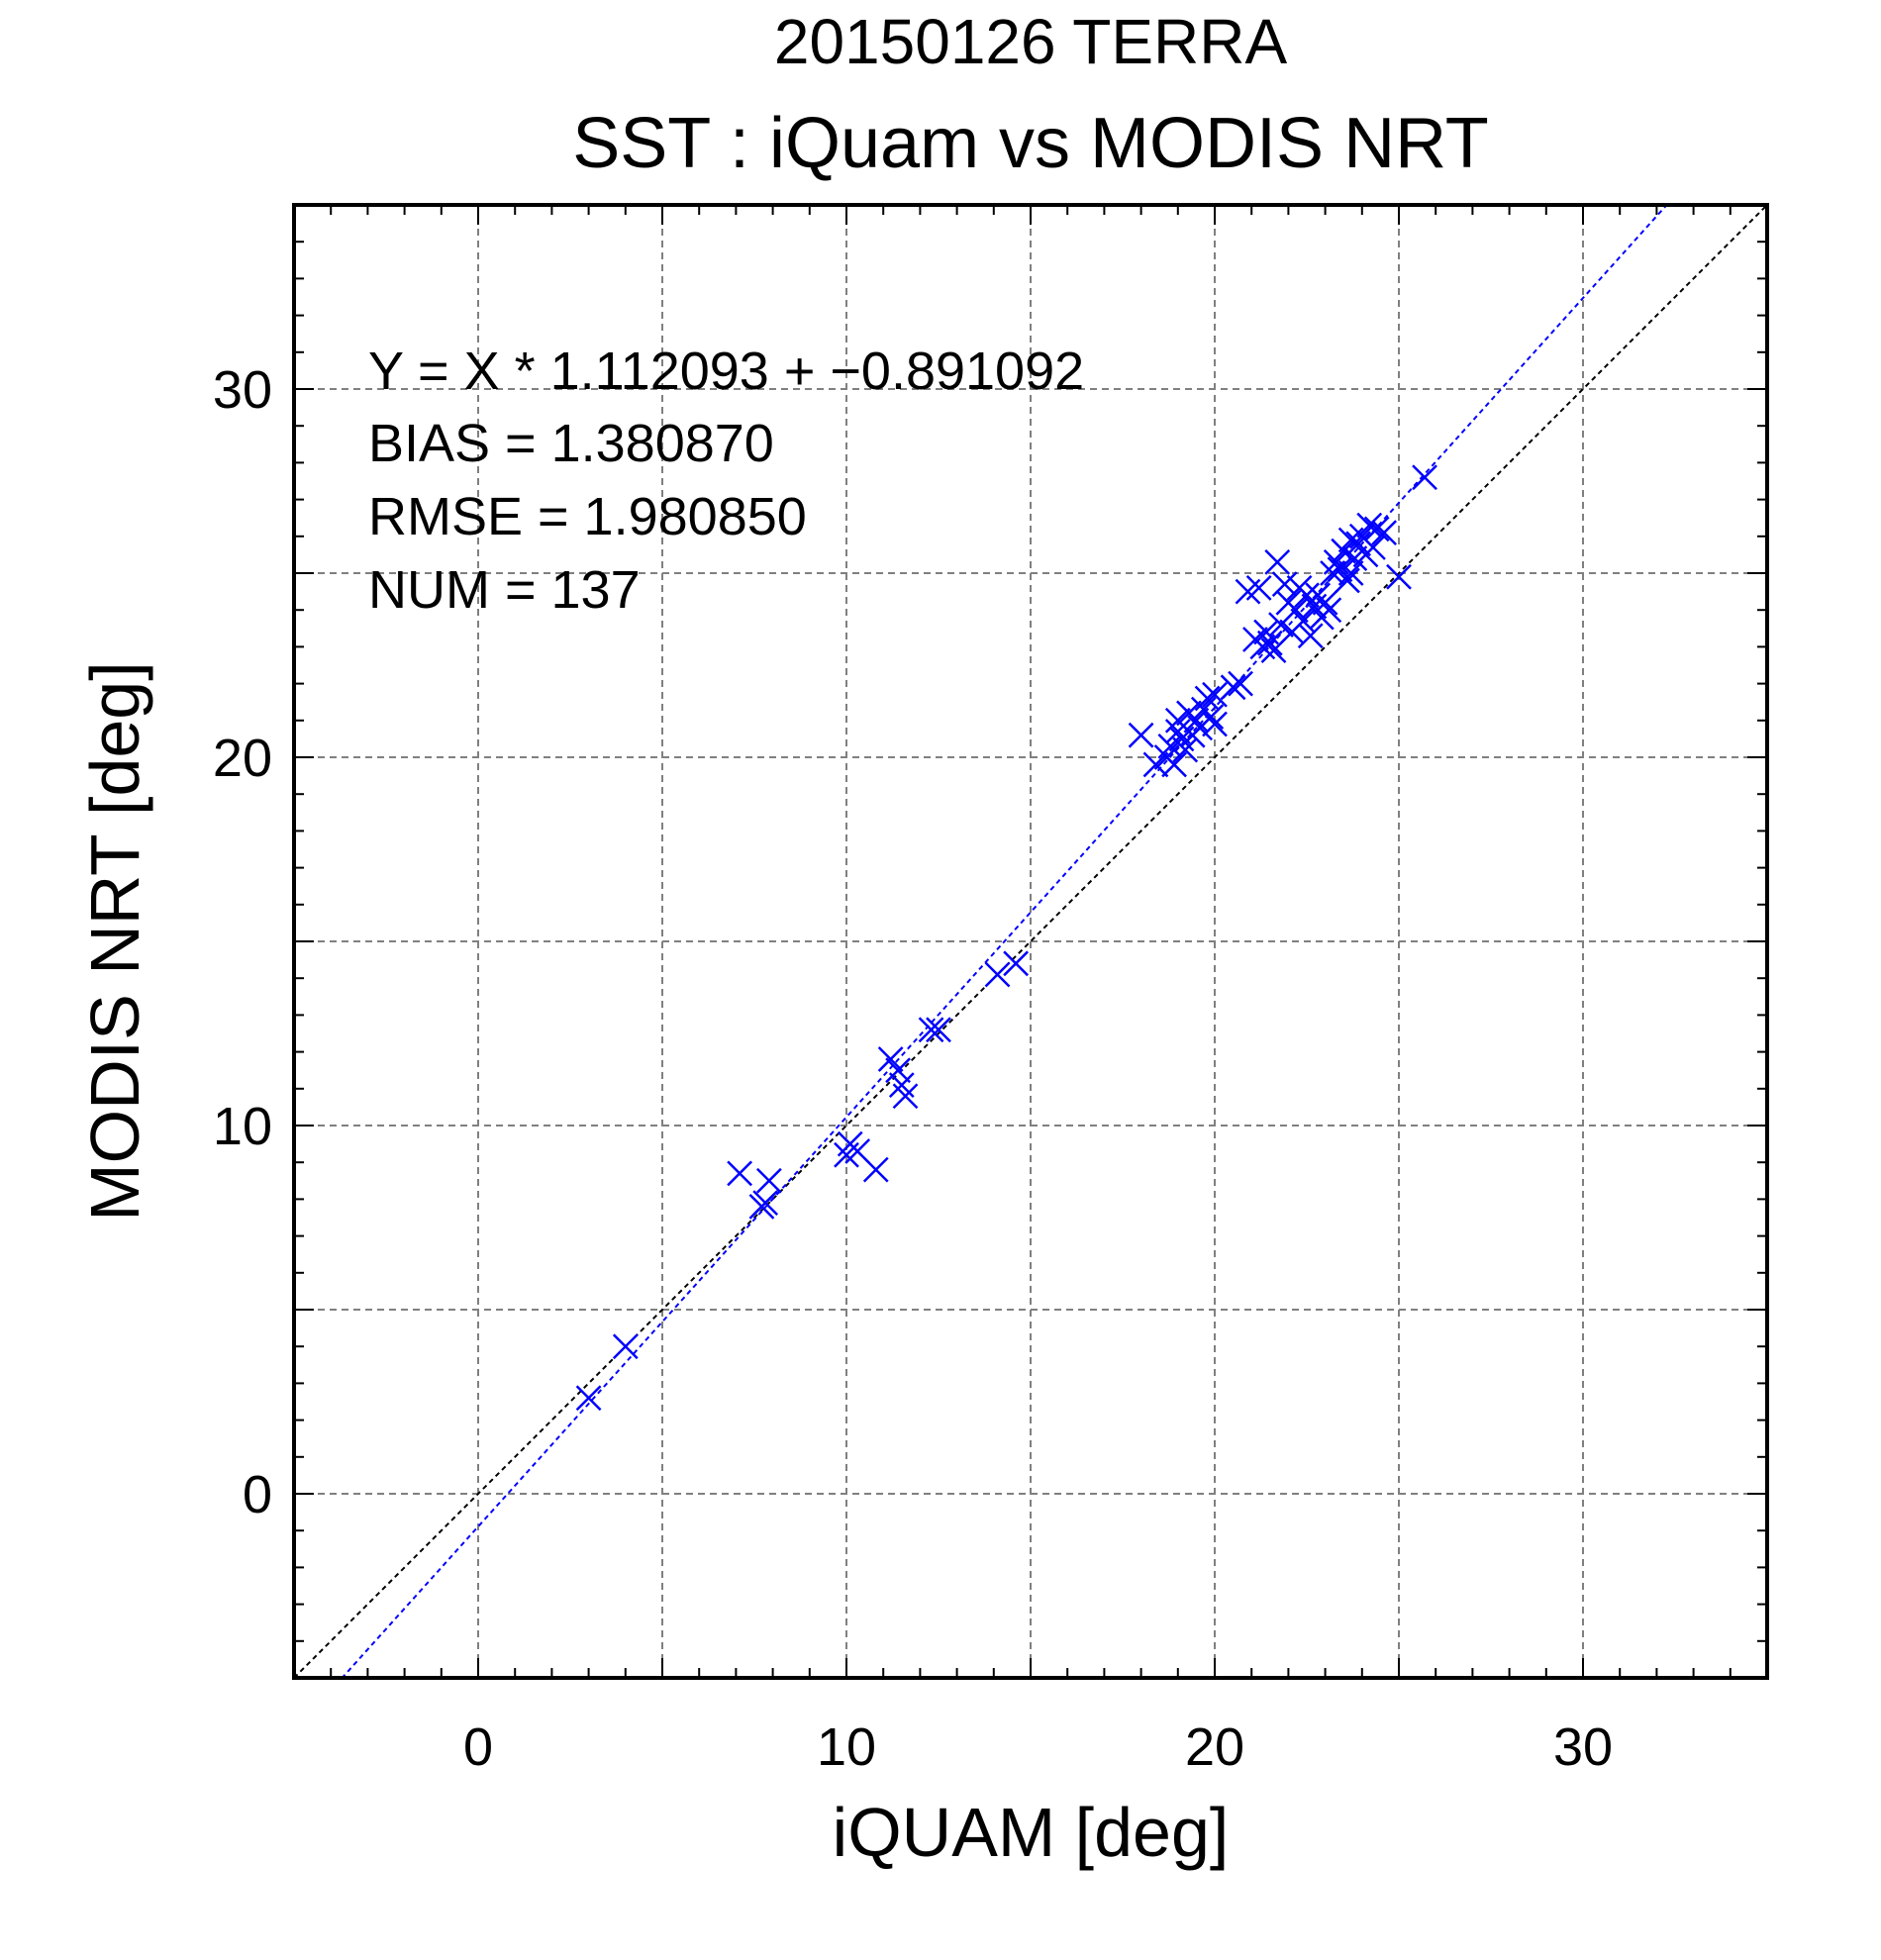  I want to click on x-tick-label: 30, so click(1583, 1747).